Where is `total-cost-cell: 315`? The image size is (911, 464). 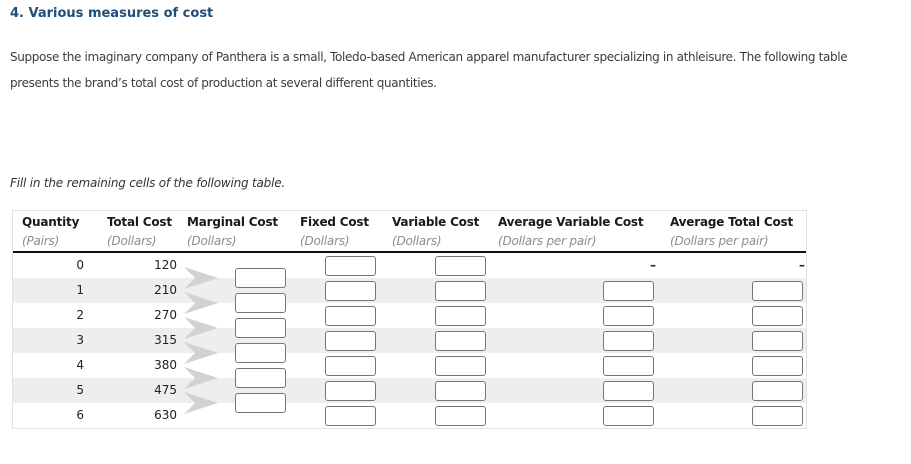 total-cost-cell: 315 is located at coordinates (165, 340).